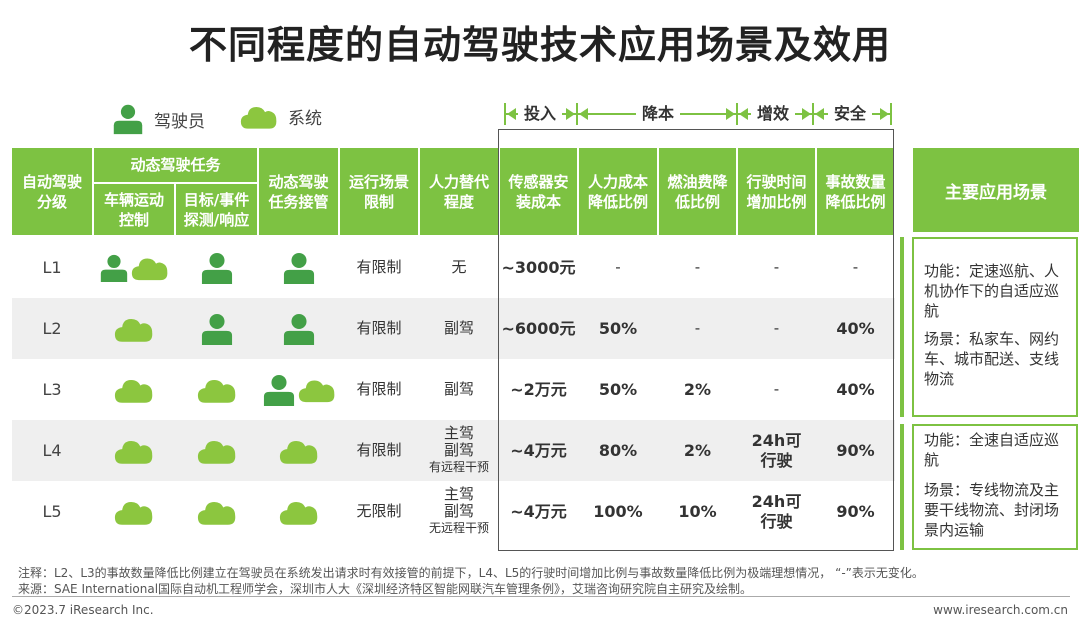  Describe the element at coordinates (540, 114) in the screenshot. I see `category-invest: 投入` at that location.